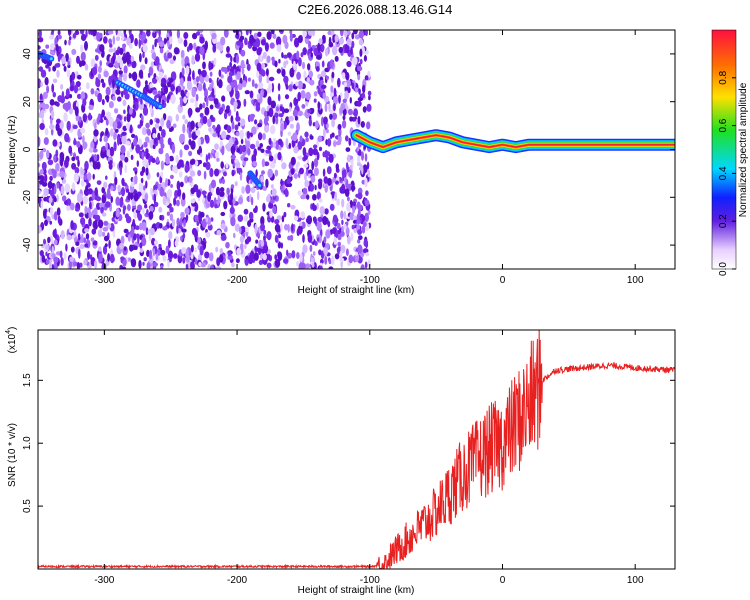 This screenshot has width=750, height=600. What do you see at coordinates (8, 332) in the screenshot?
I see `snr-multiplier-exp: 4` at bounding box center [8, 332].